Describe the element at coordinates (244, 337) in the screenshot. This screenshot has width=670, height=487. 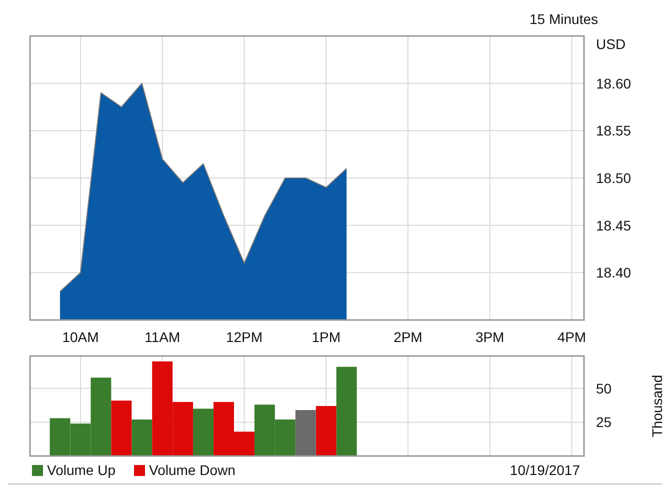
I see `x-tick-label: 12PM` at that location.